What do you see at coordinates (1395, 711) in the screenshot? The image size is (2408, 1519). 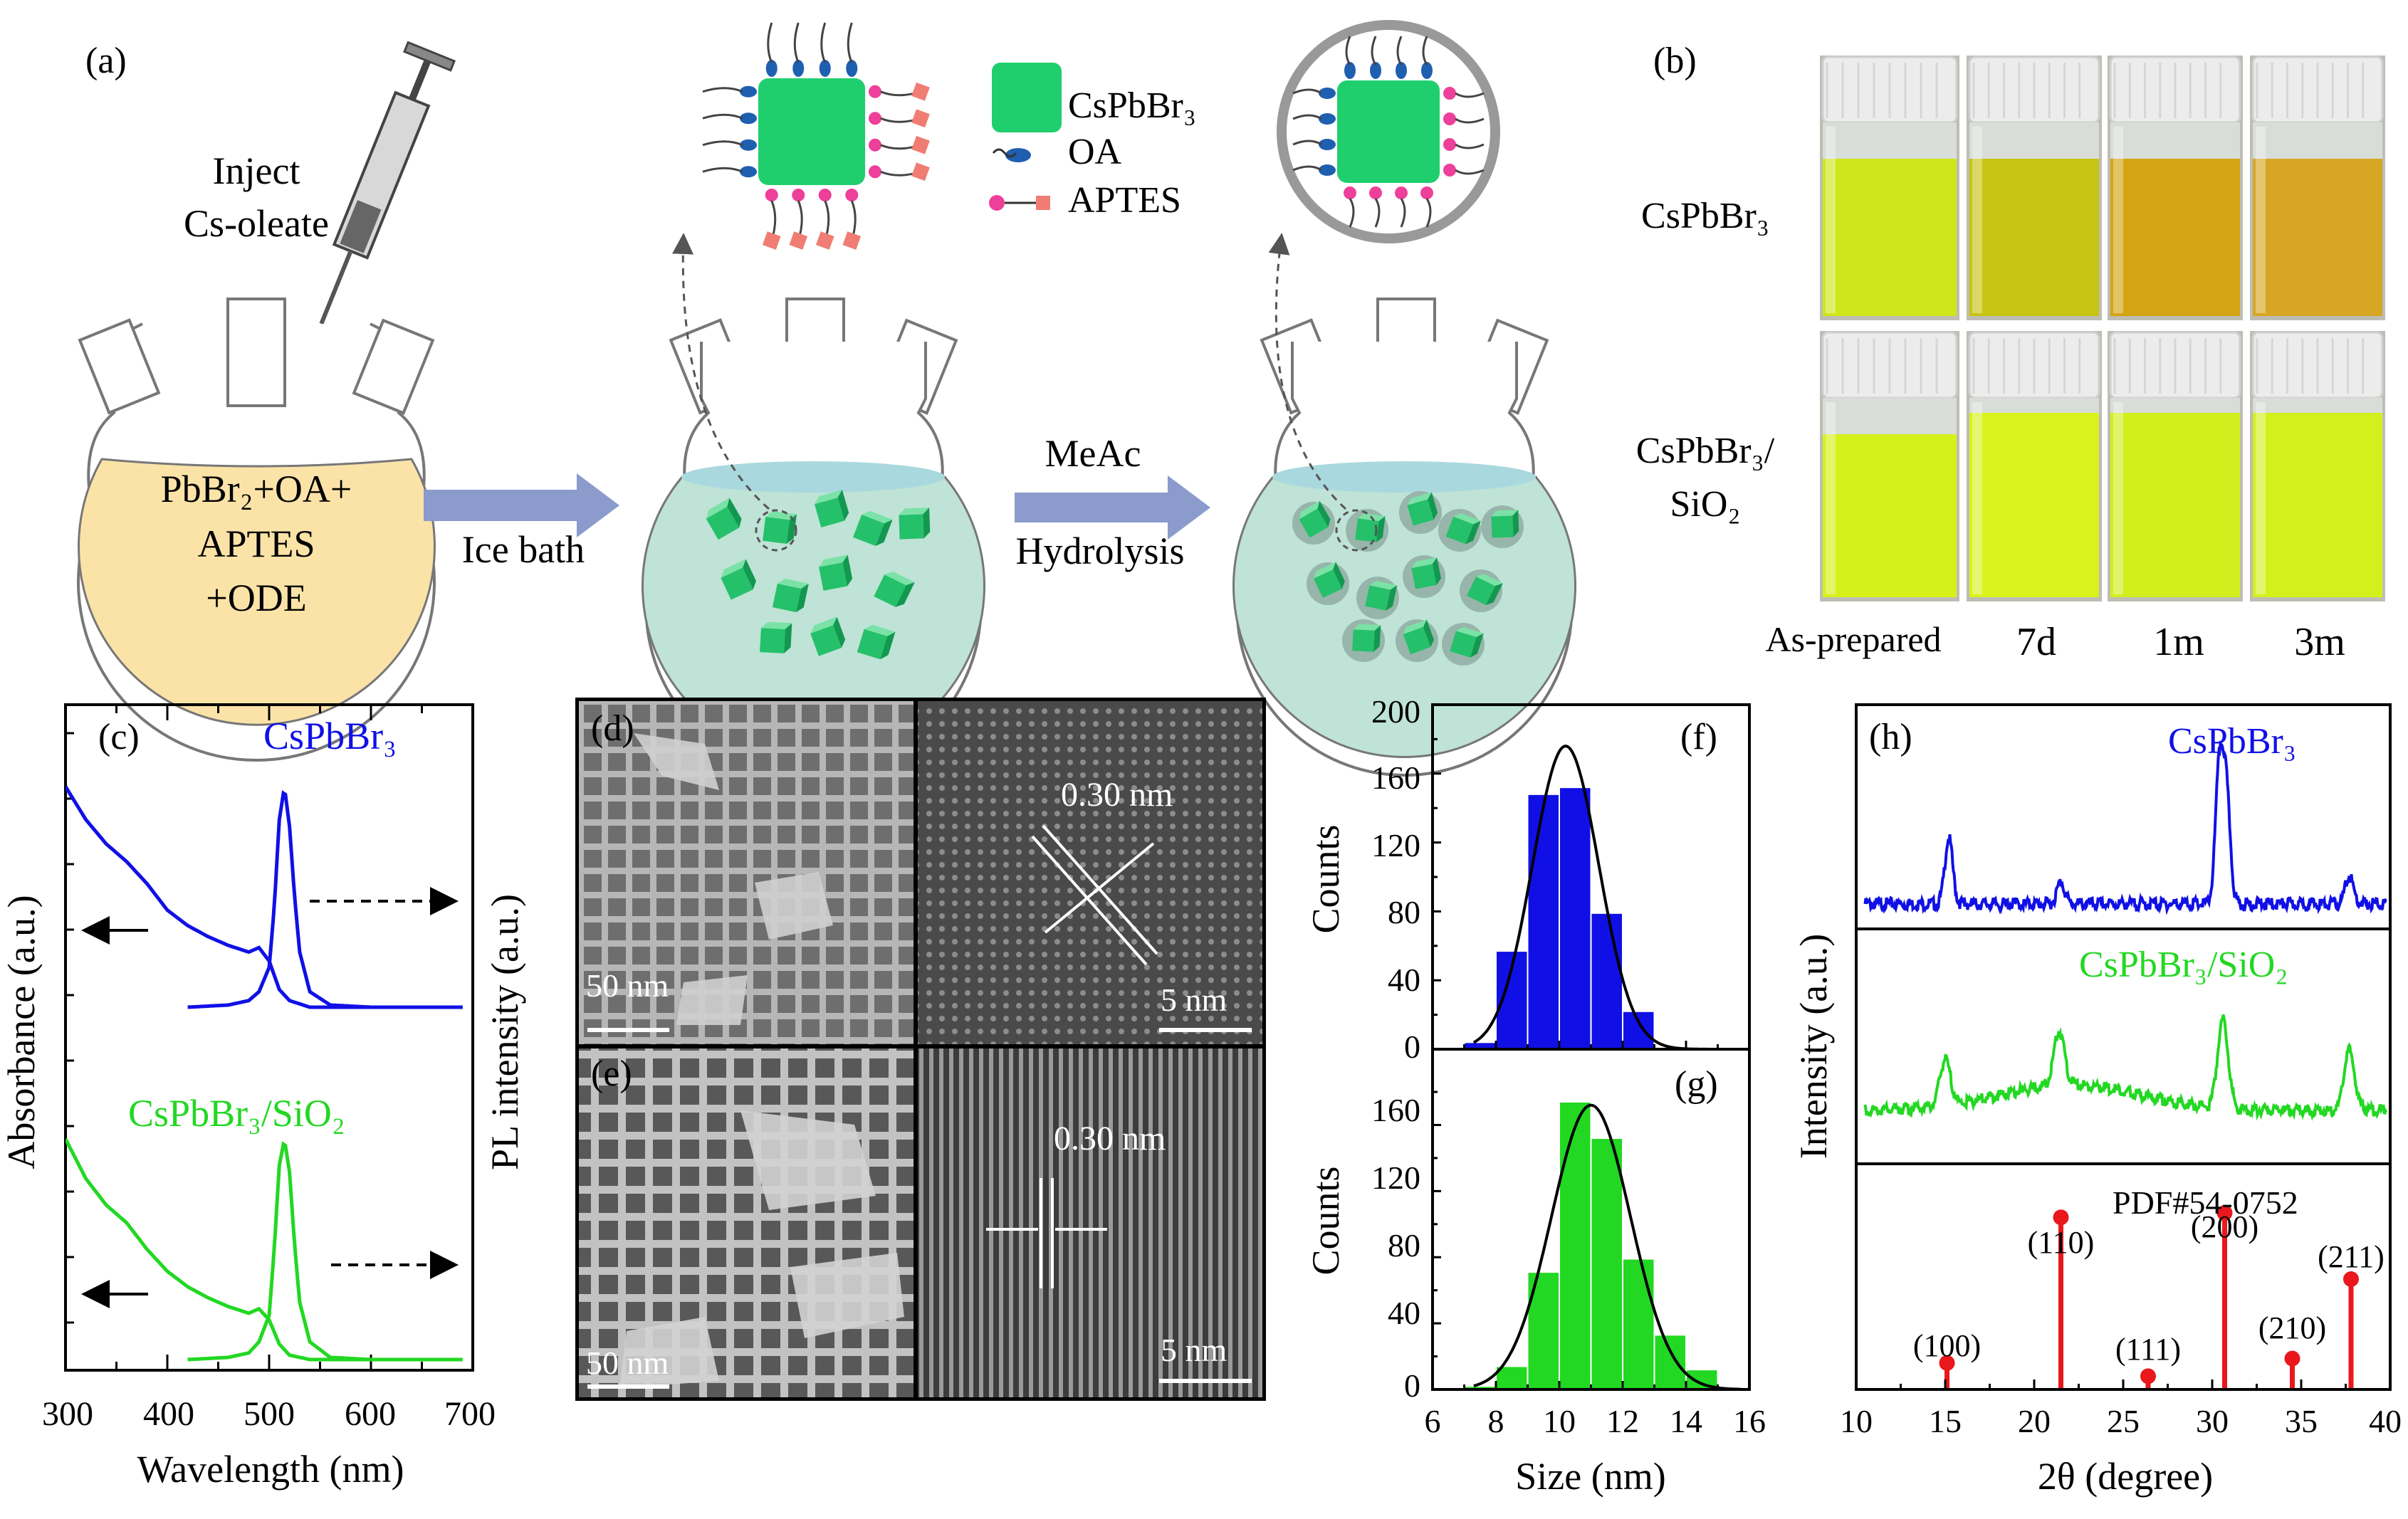 I see `f-ytick-200: 200` at bounding box center [1395, 711].